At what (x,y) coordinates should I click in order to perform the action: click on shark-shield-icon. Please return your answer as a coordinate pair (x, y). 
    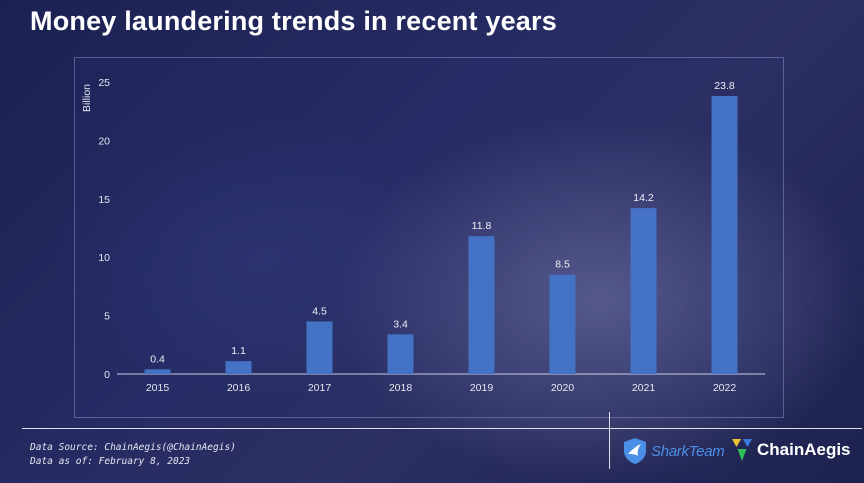
    Looking at the image, I should click on (635, 451).